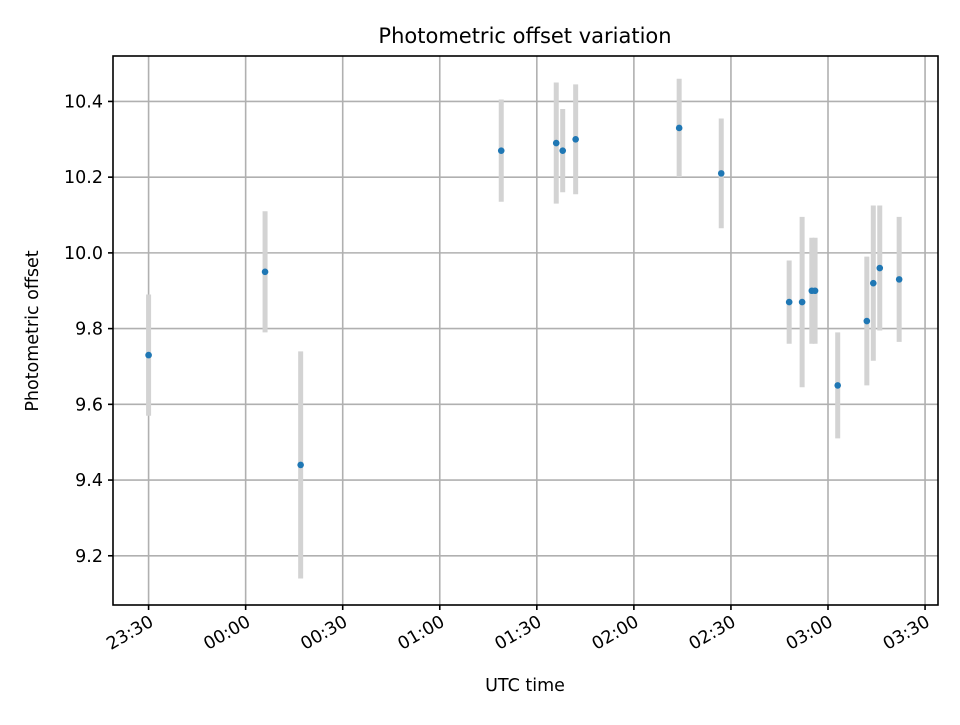 The height and width of the screenshot is (725, 960). I want to click on x-tick-label: 03:00, so click(810, 633).